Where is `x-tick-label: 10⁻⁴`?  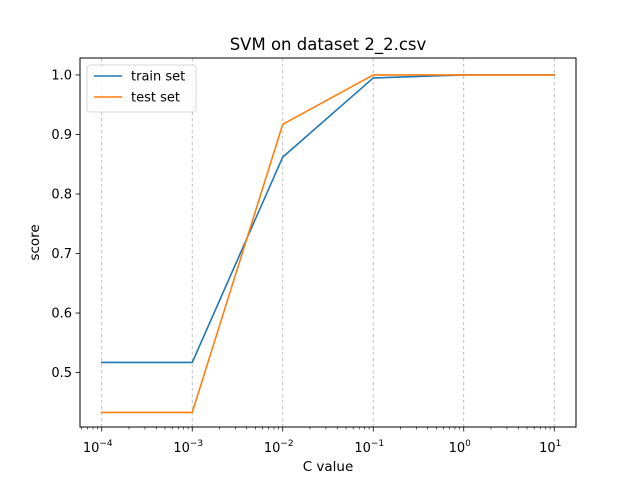 x-tick-label: 10⁻⁴ is located at coordinates (98, 447).